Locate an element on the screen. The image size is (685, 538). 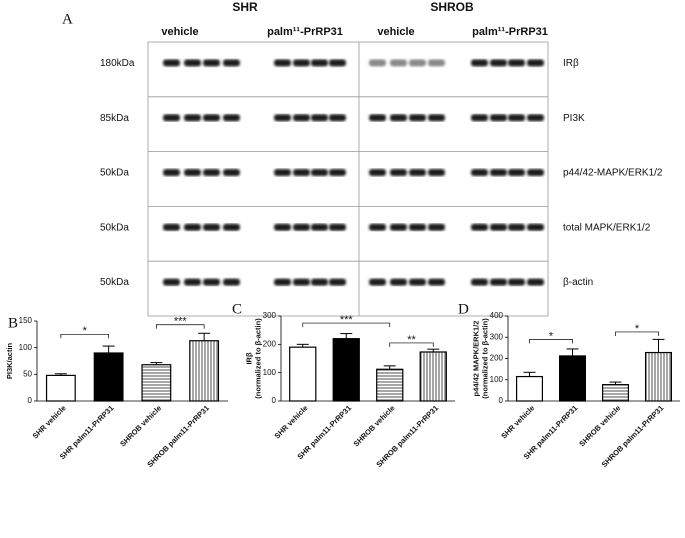
panel-label: D is located at coordinates (463, 309).